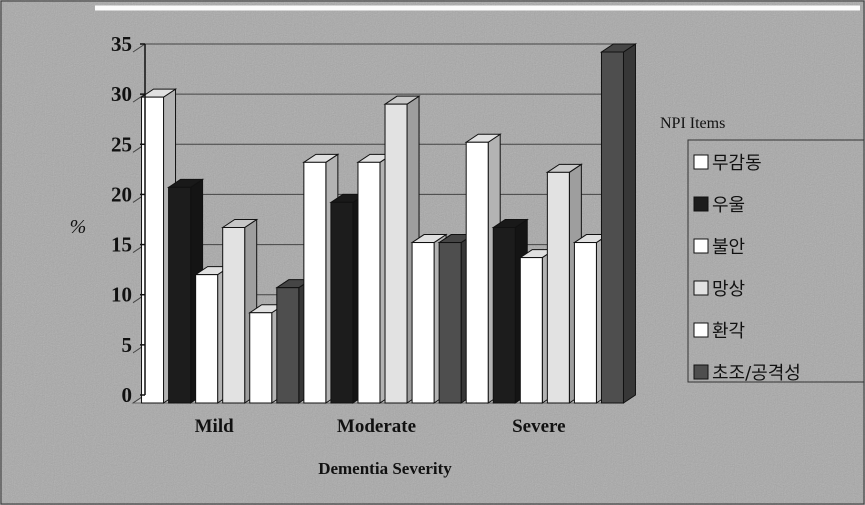 The height and width of the screenshot is (505, 865). Describe the element at coordinates (737, 163) in the screenshot. I see `legend-label: 무감동` at that location.